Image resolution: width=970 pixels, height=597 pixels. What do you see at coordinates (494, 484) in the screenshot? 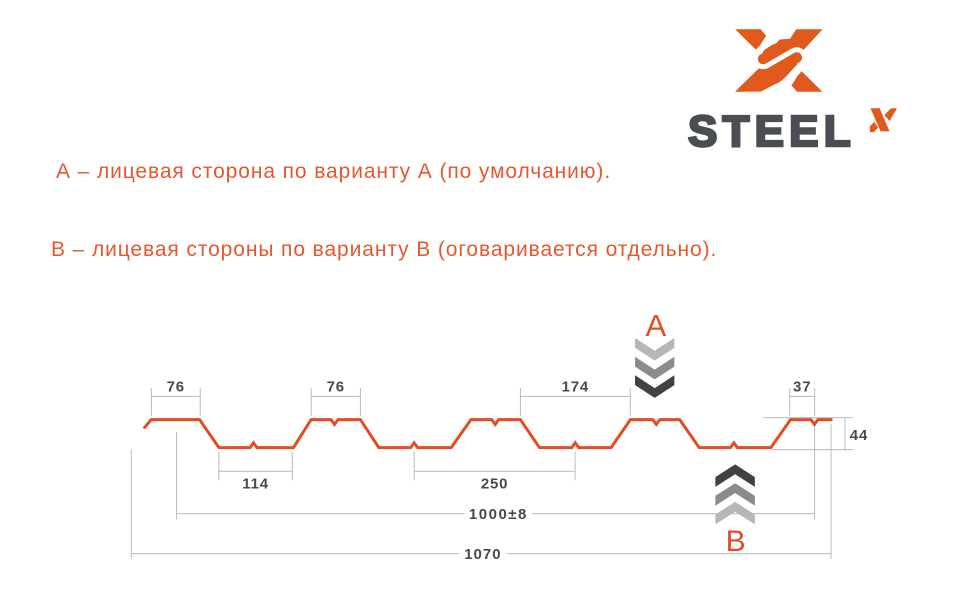
I see `svg-text: 250` at bounding box center [494, 484].